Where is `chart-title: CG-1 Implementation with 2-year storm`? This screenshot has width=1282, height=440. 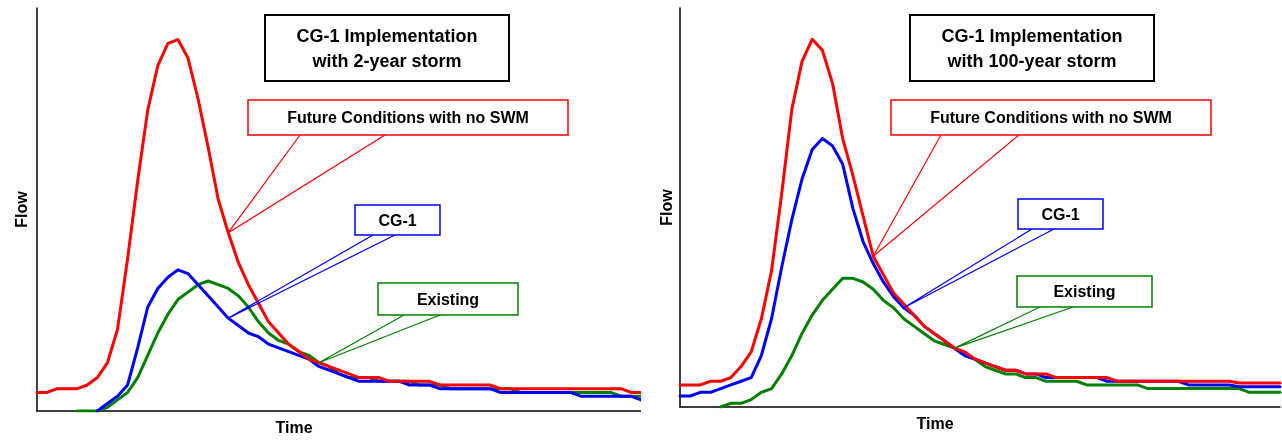 chart-title: CG-1 Implementation with 2-year storm is located at coordinates (387, 48).